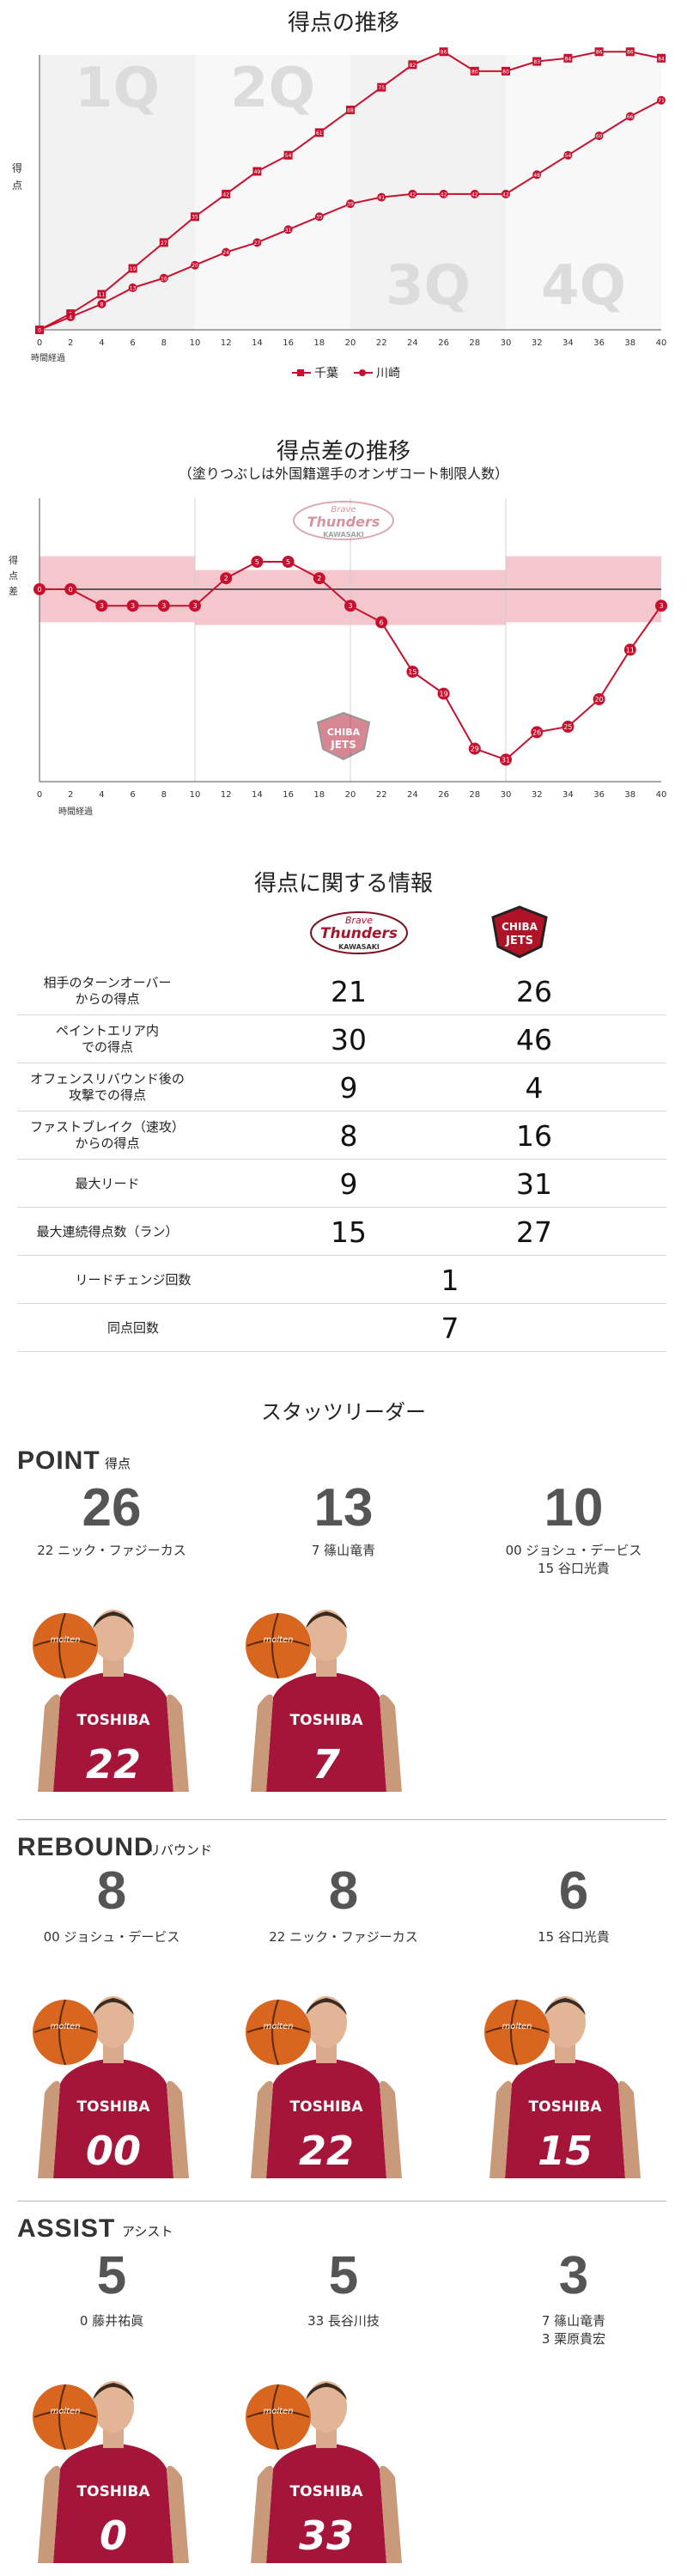 This screenshot has width=687, height=2576. Describe the element at coordinates (113, 1689) in the screenshot. I see `player-photo: molten TOSHIBA 22` at that location.